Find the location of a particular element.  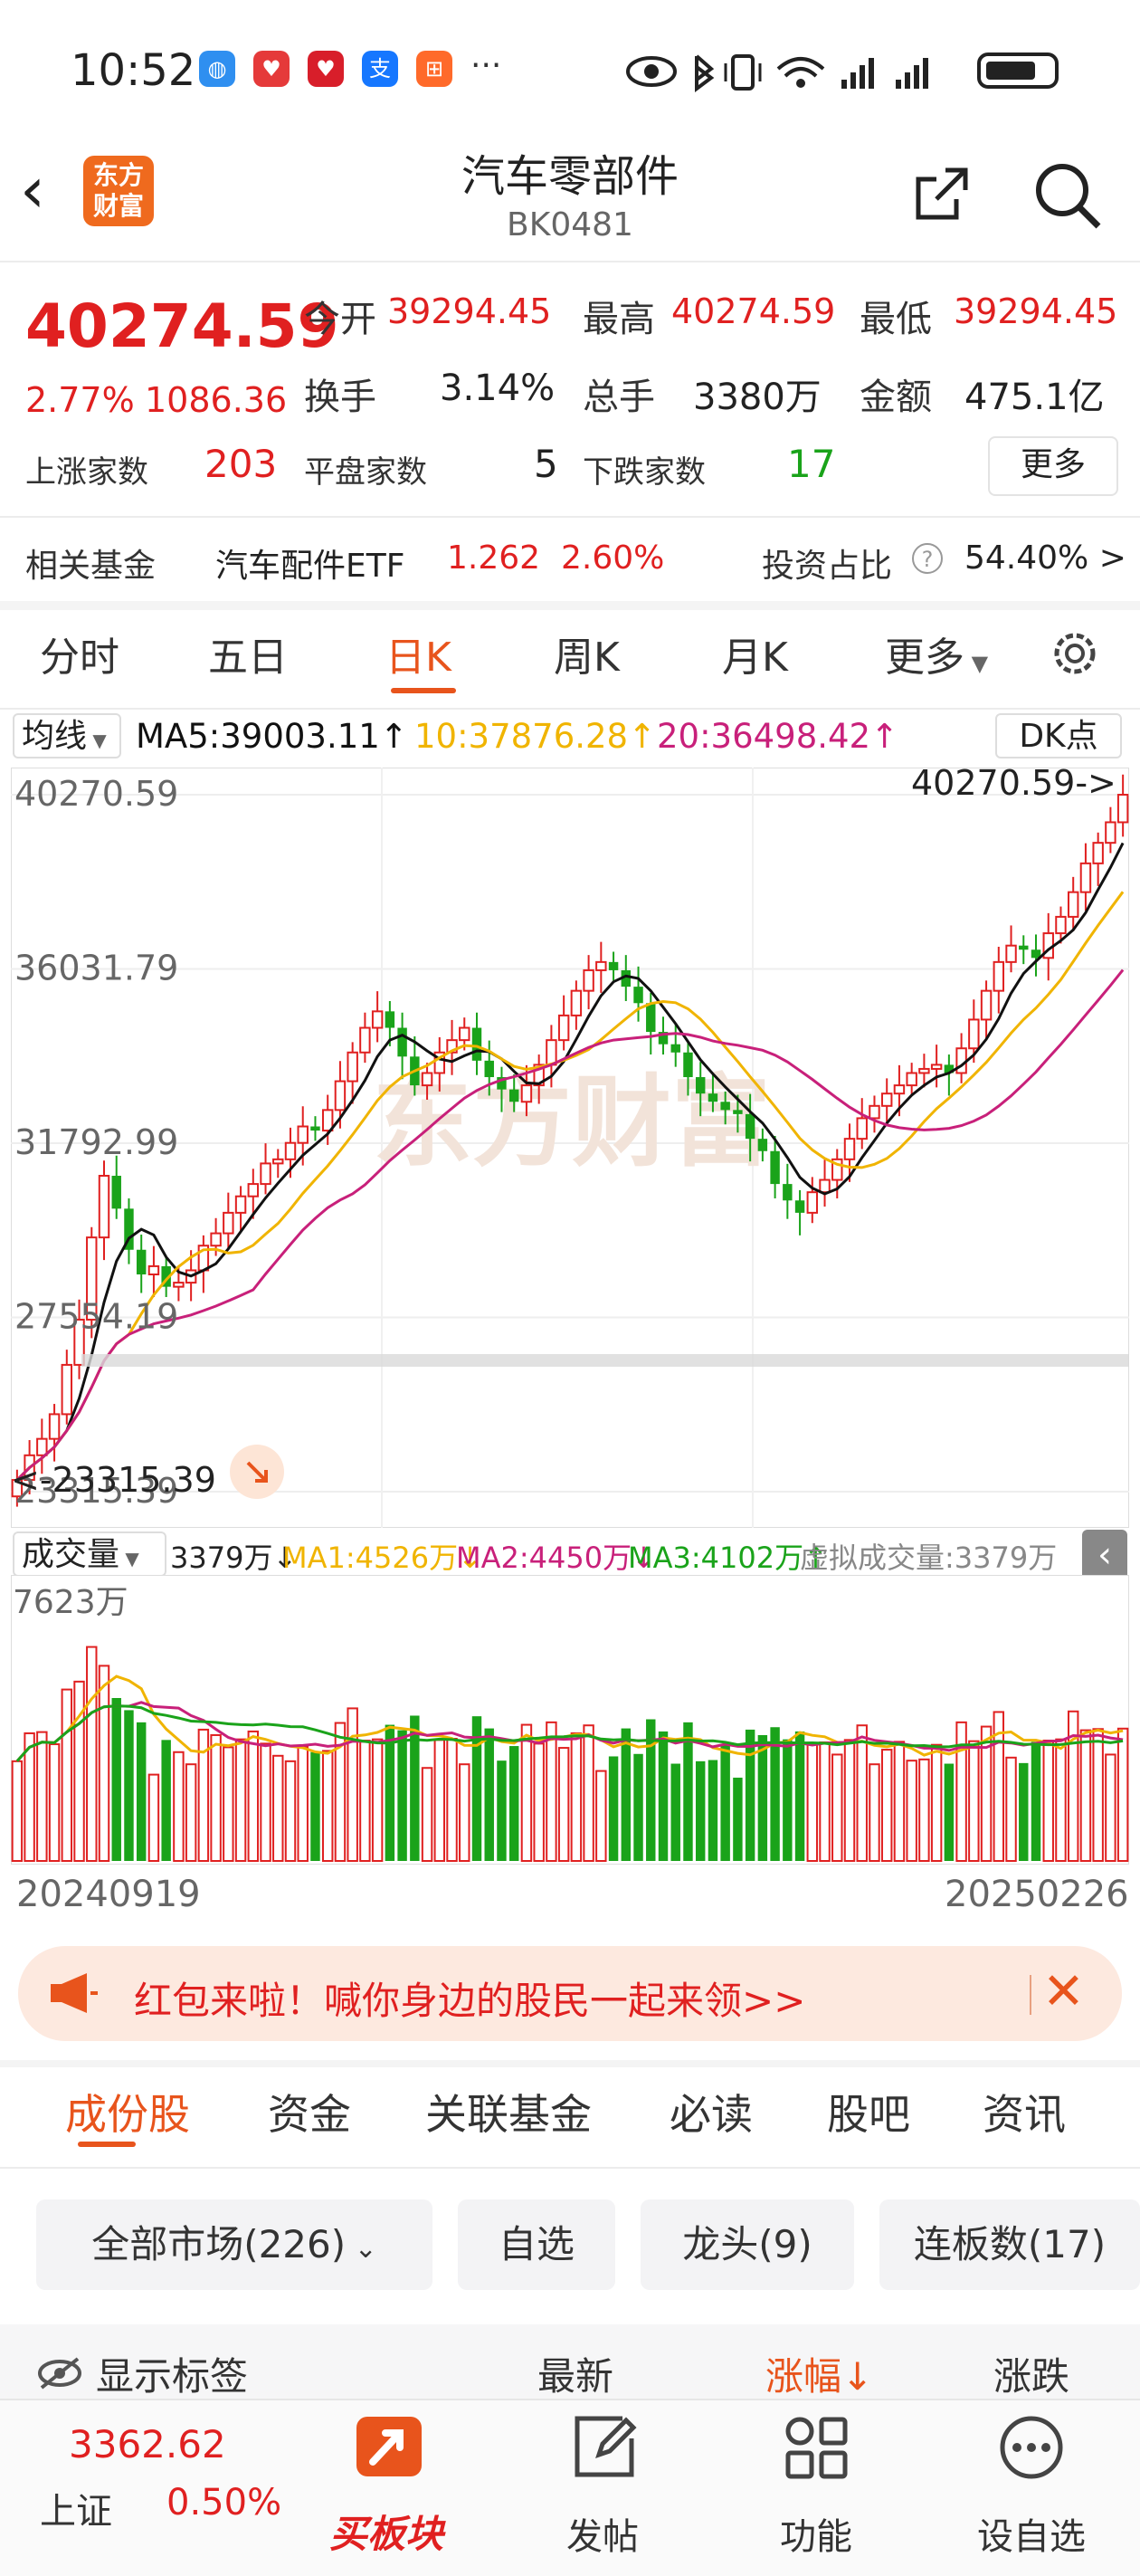

close-icon: ✕ is located at coordinates (1063, 1992).